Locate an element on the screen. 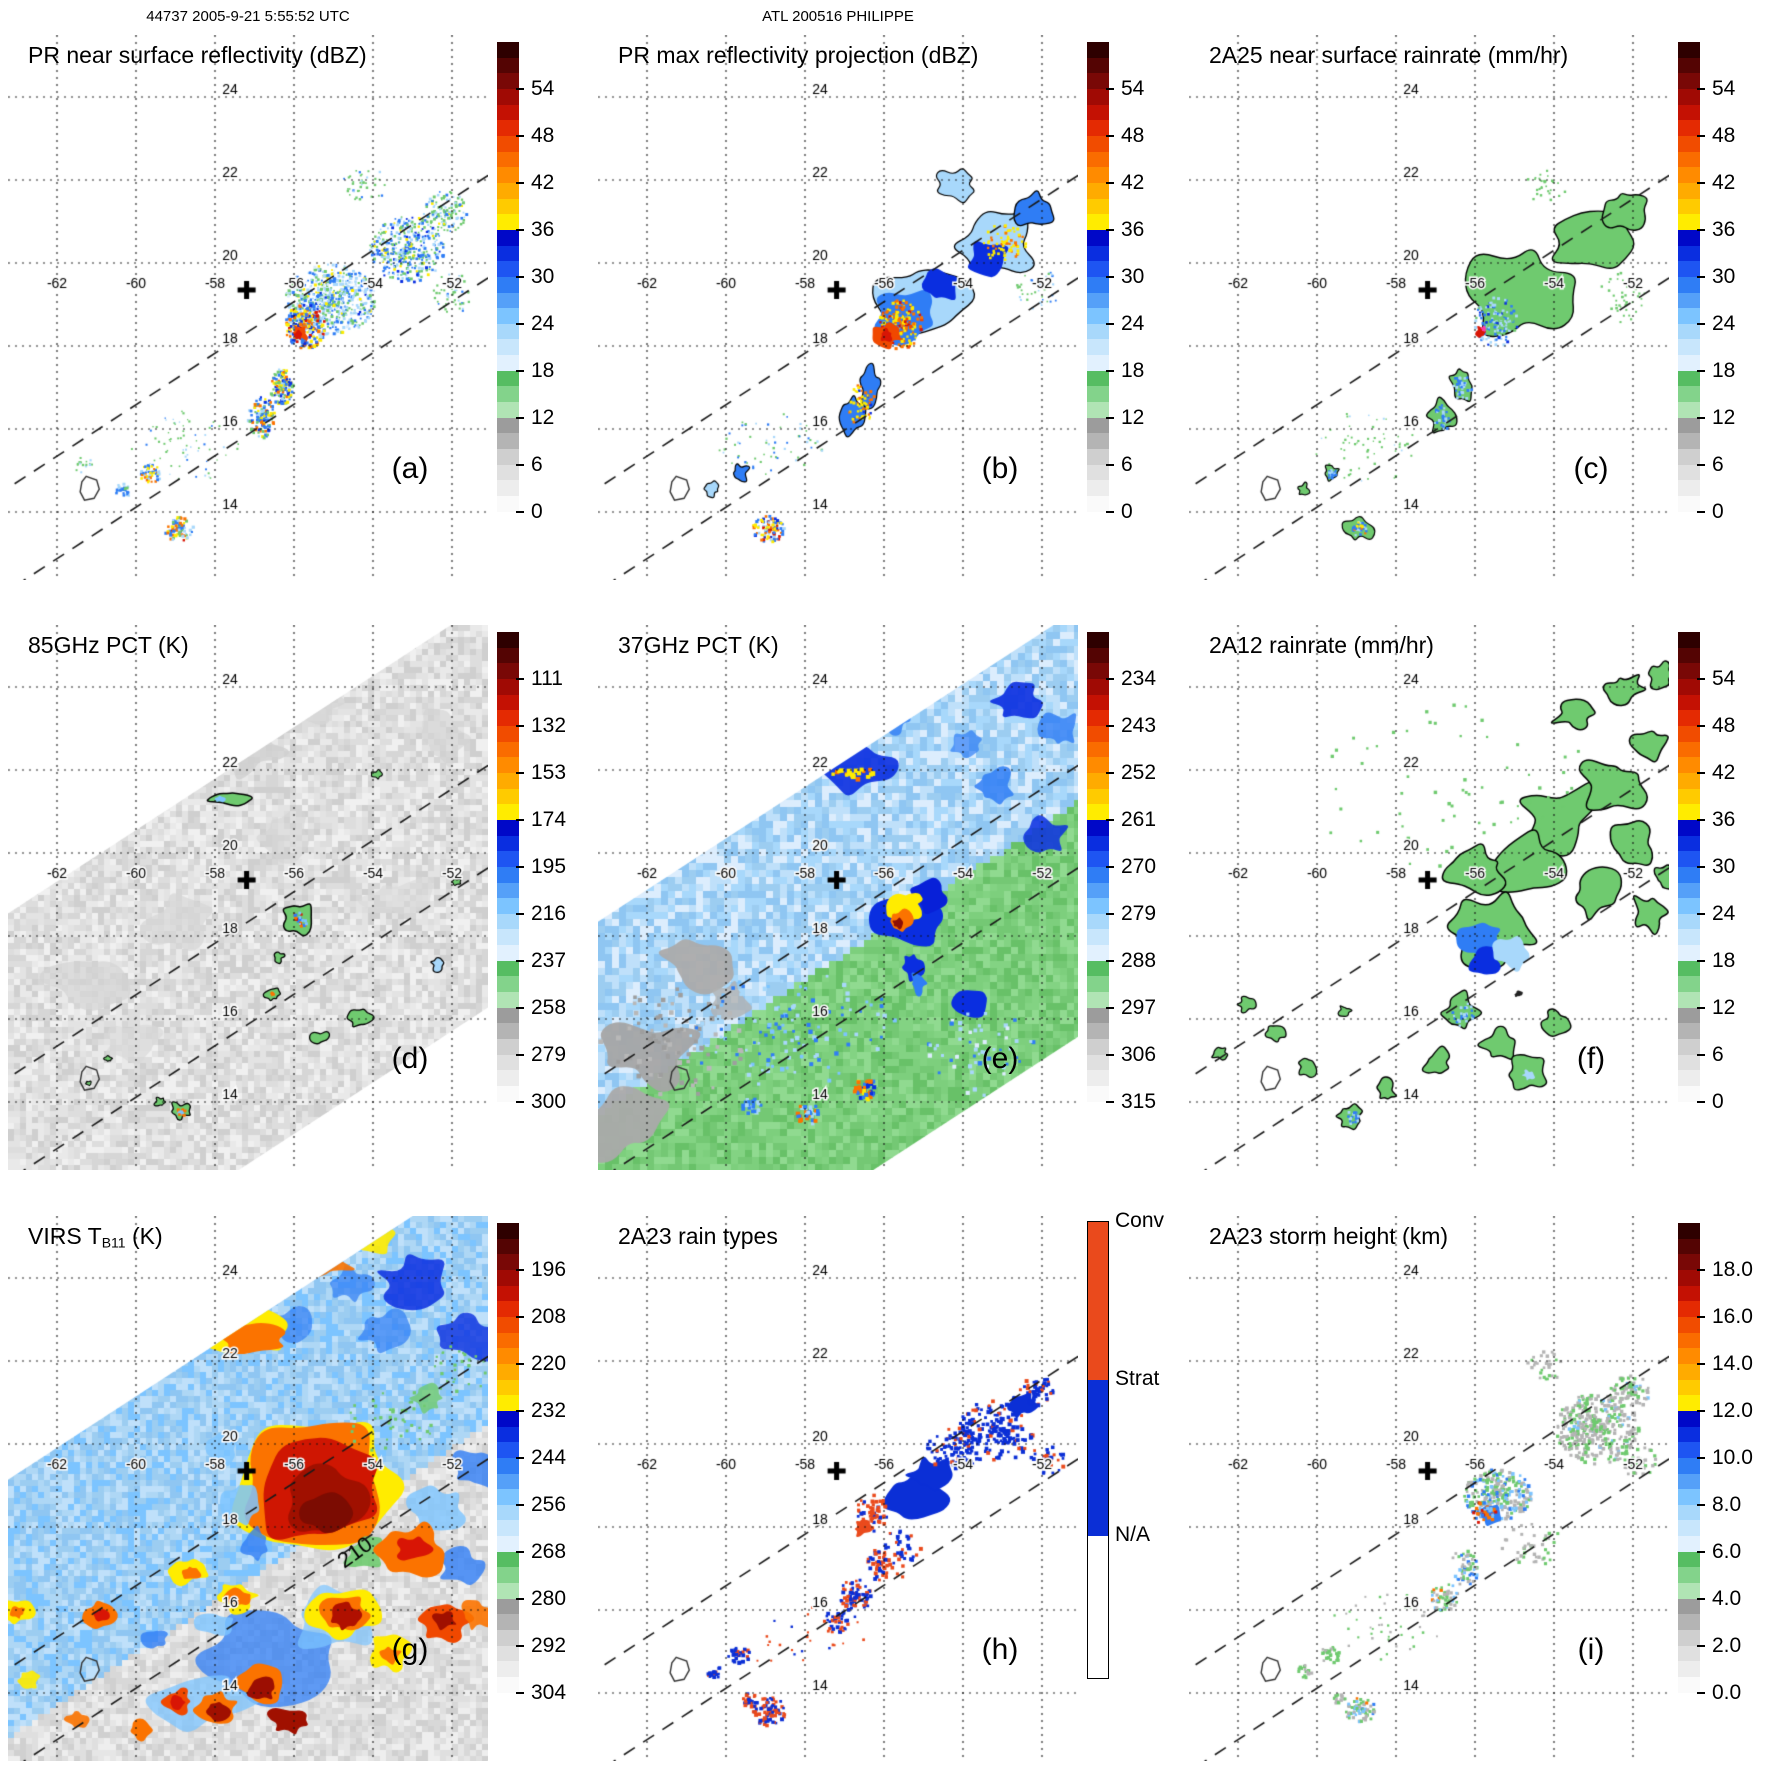 The width and height of the screenshot is (1771, 1771). colorbar-tick-label: 216 is located at coordinates (549, 913).